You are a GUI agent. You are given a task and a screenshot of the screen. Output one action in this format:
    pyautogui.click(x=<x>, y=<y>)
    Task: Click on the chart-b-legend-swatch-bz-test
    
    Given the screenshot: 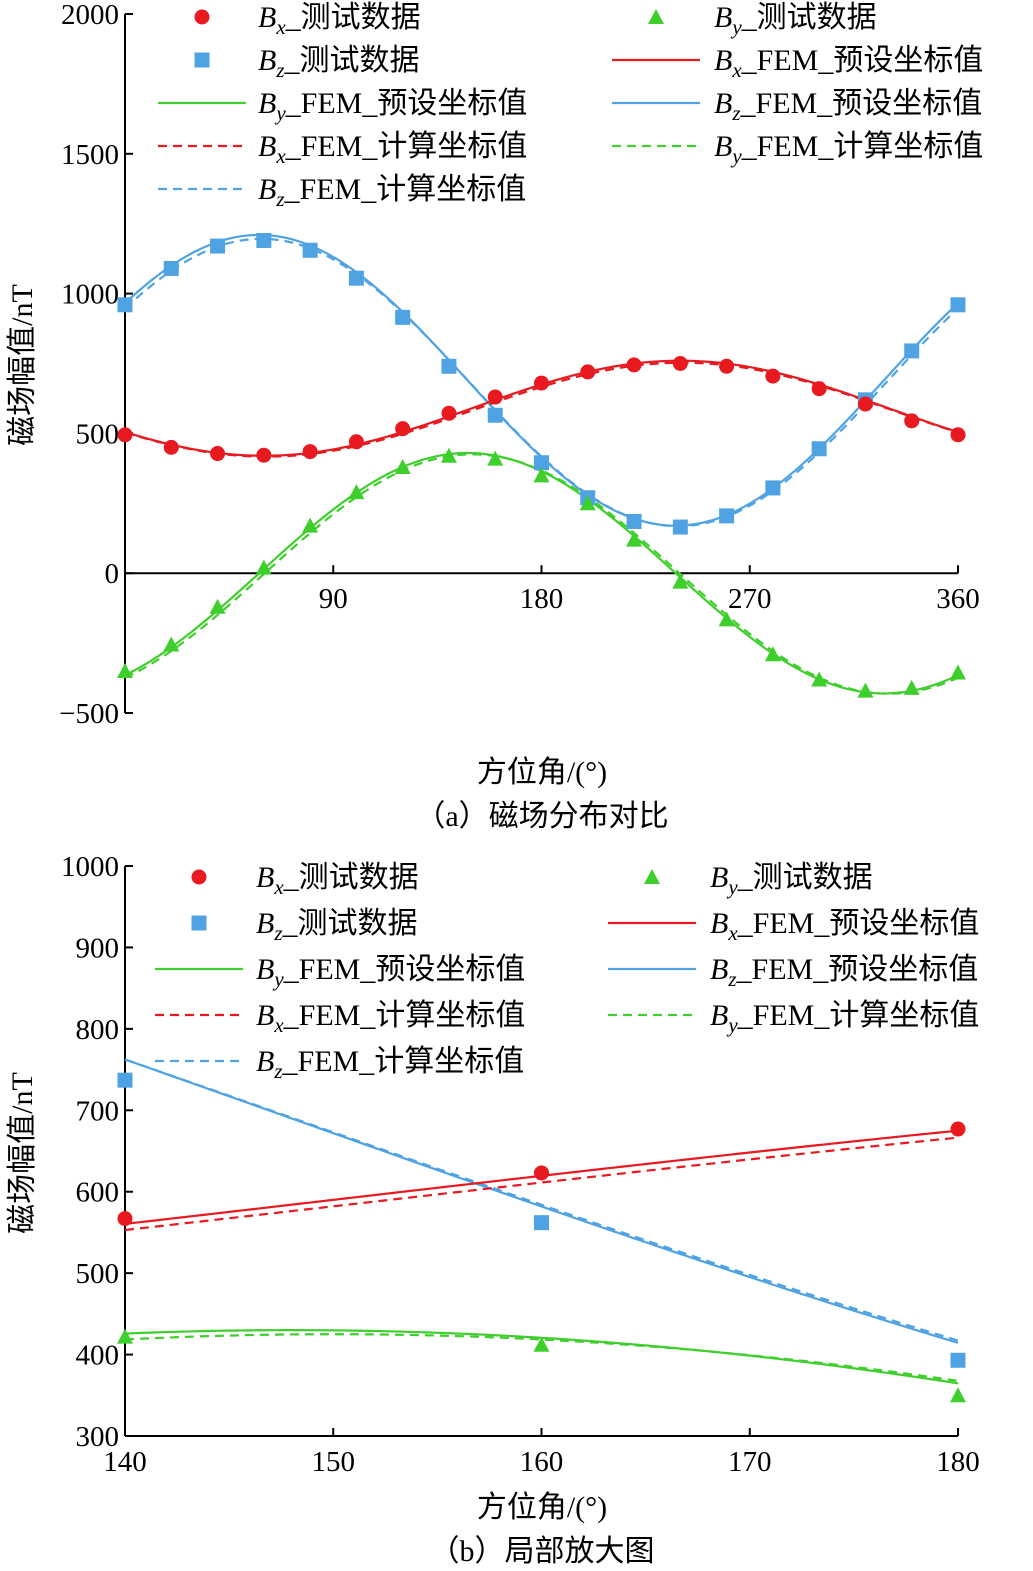 What is the action you would take?
    pyautogui.click(x=199, y=923)
    